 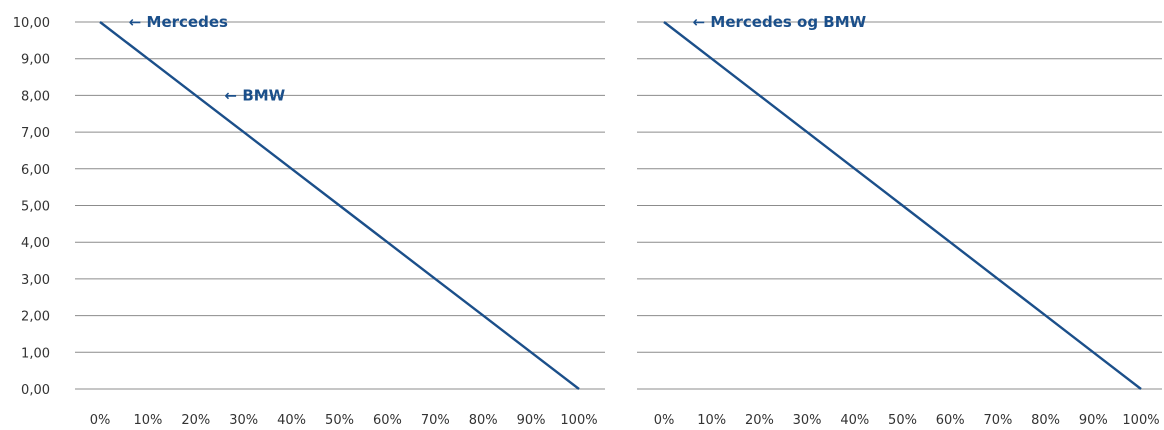 I want to click on chart1-x-tick-label: 30%, so click(x=243, y=420).